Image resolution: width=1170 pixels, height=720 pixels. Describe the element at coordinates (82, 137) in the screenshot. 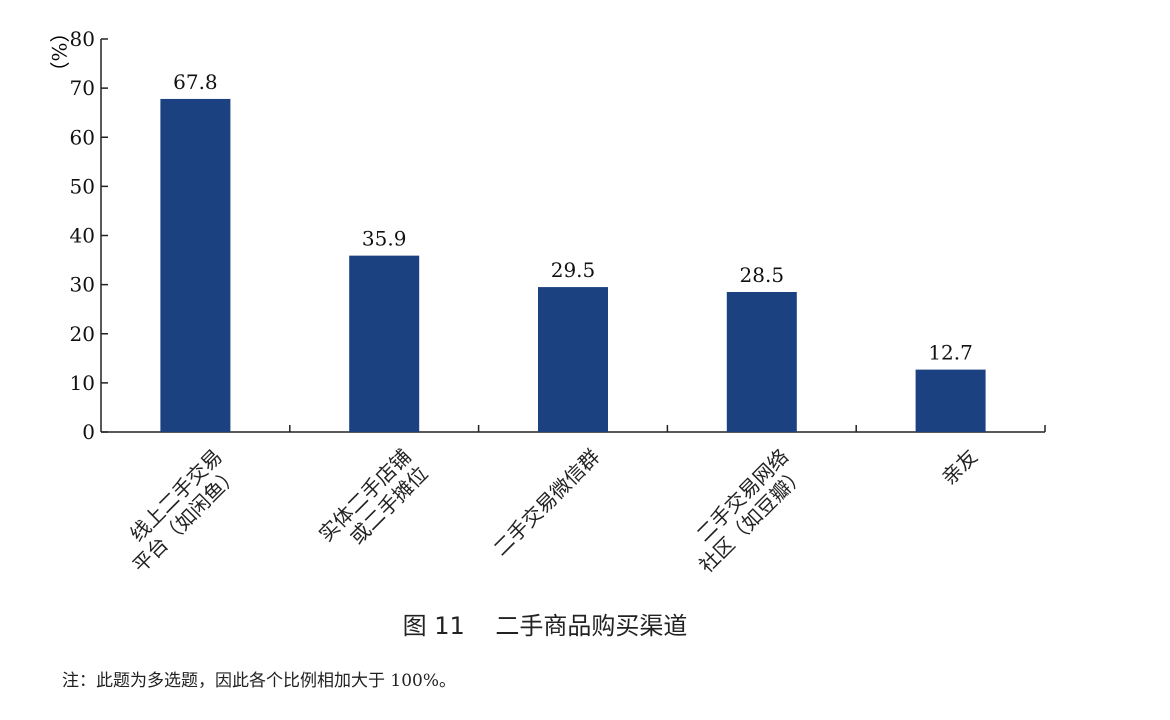

I see `y-tick-label: 60` at that location.